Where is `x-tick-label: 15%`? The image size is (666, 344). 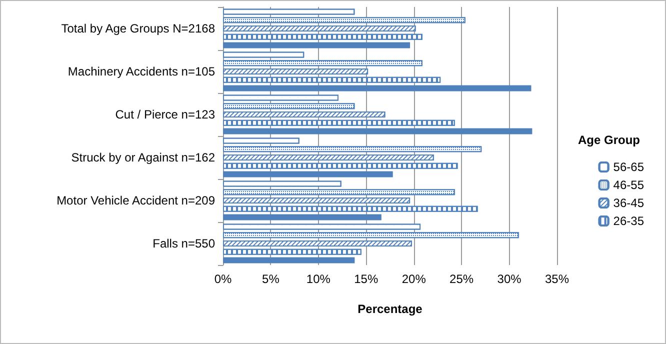
x-tick-label: 15% is located at coordinates (366, 279).